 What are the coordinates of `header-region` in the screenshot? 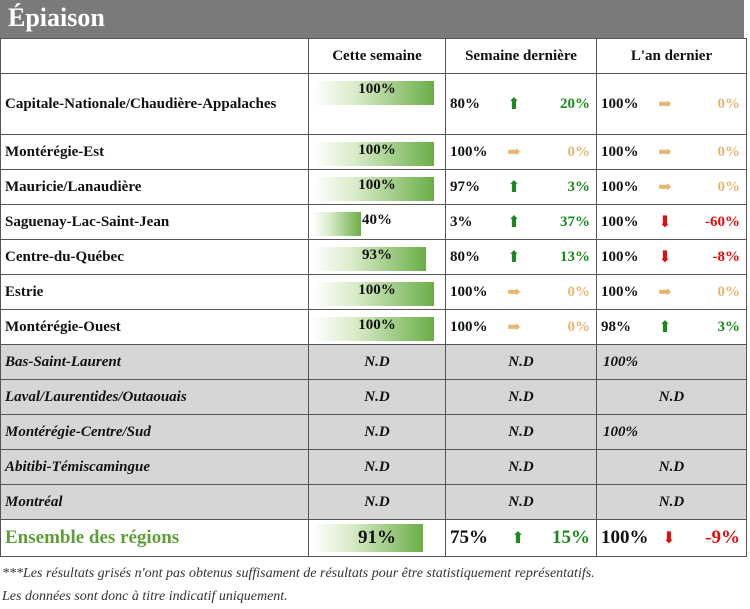 It's located at (154, 56).